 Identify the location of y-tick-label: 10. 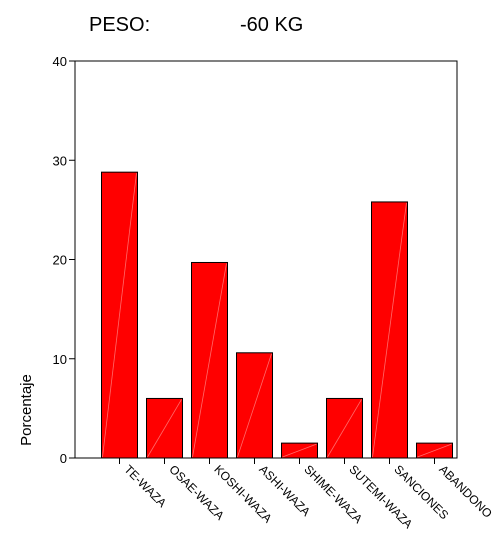
(60, 359).